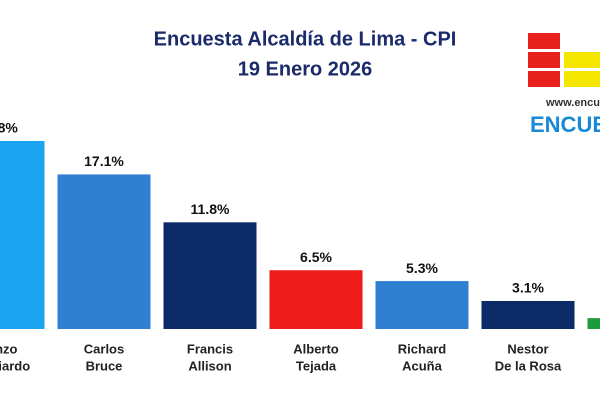  Describe the element at coordinates (422, 365) in the screenshot. I see `x-tick-label: Acuña` at that location.